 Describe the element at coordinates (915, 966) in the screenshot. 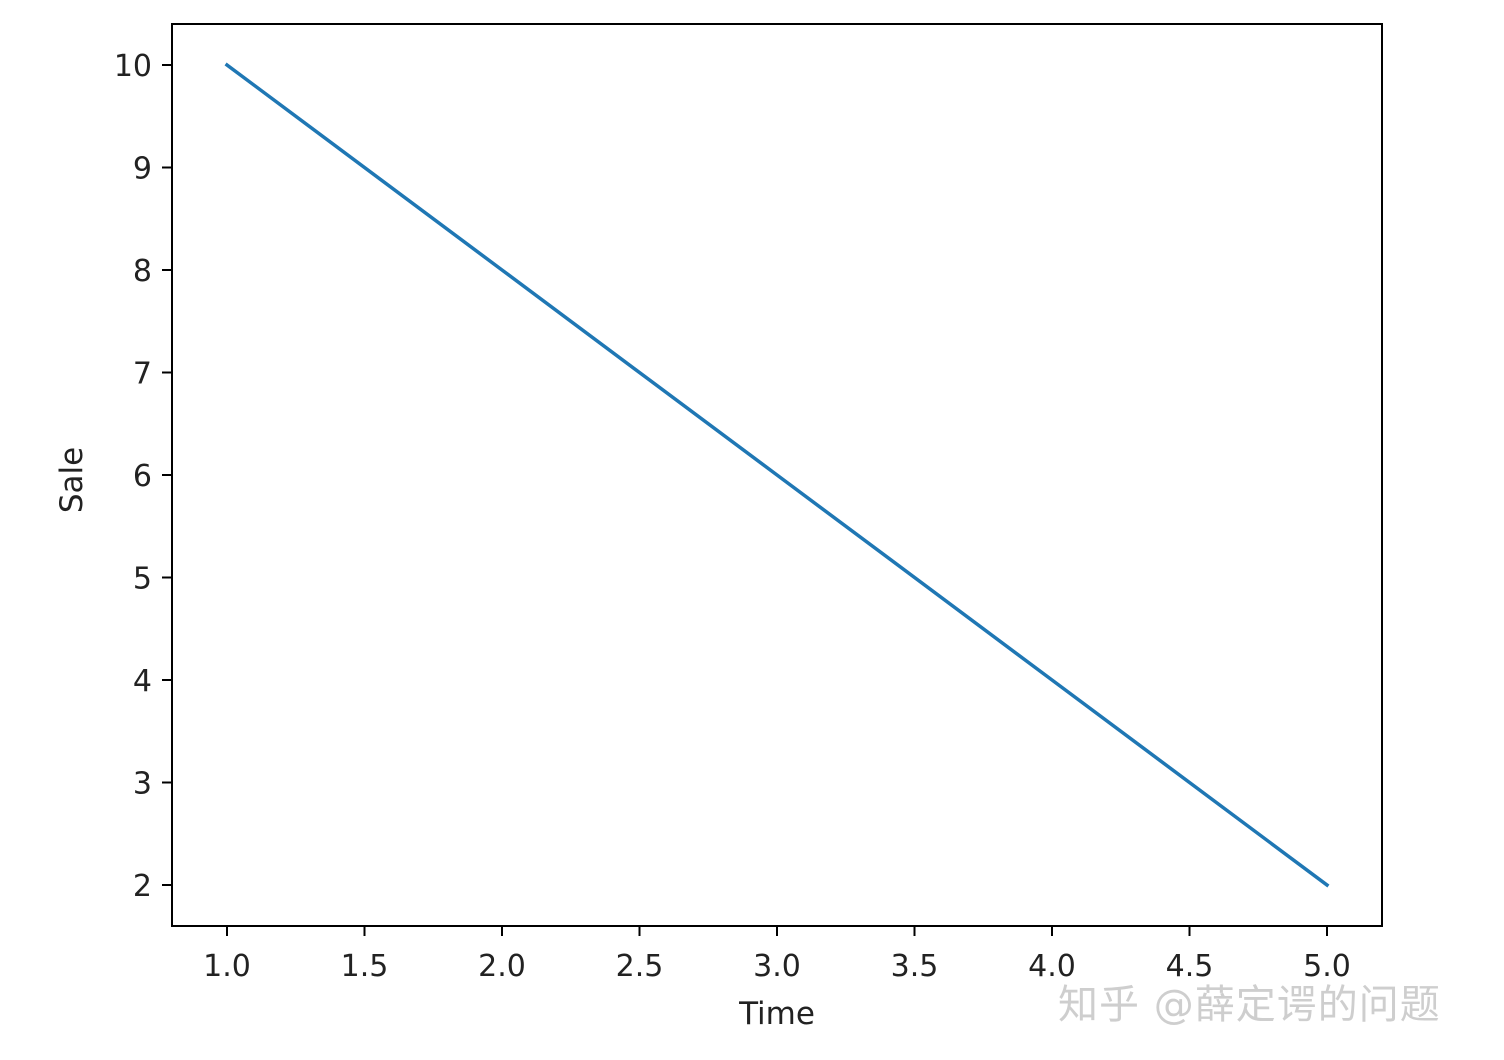

I see `x-tick-label: 3.5` at that location.